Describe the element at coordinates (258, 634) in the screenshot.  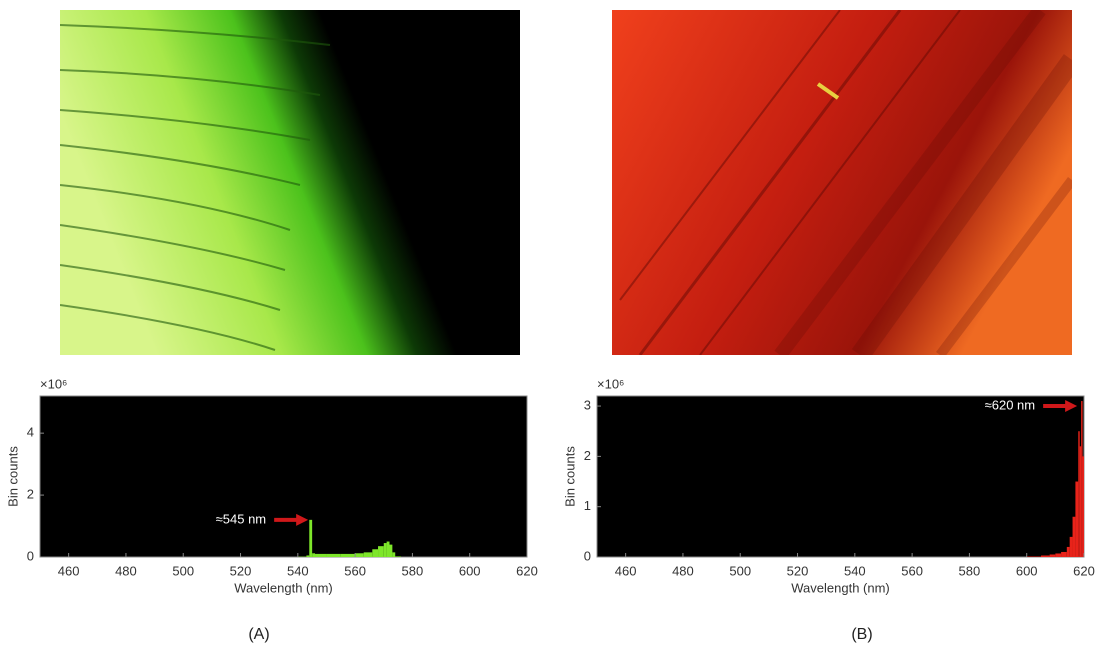
I see `panel-label: (A)` at that location.